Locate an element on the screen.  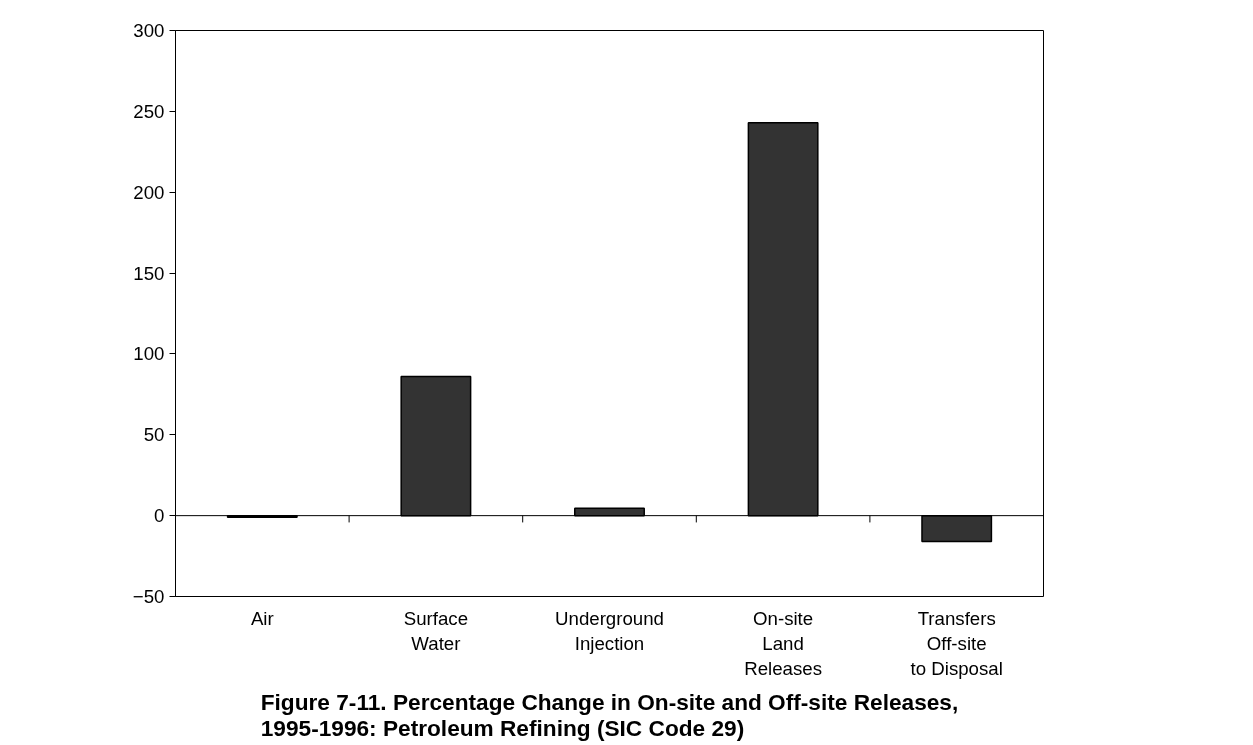
text: Figure 7-11. Percentage Change in On-site and Off-site Releases, 1995-1996: Petroleum Refining (SIC Code 29) is located at coordinates (609, 714).